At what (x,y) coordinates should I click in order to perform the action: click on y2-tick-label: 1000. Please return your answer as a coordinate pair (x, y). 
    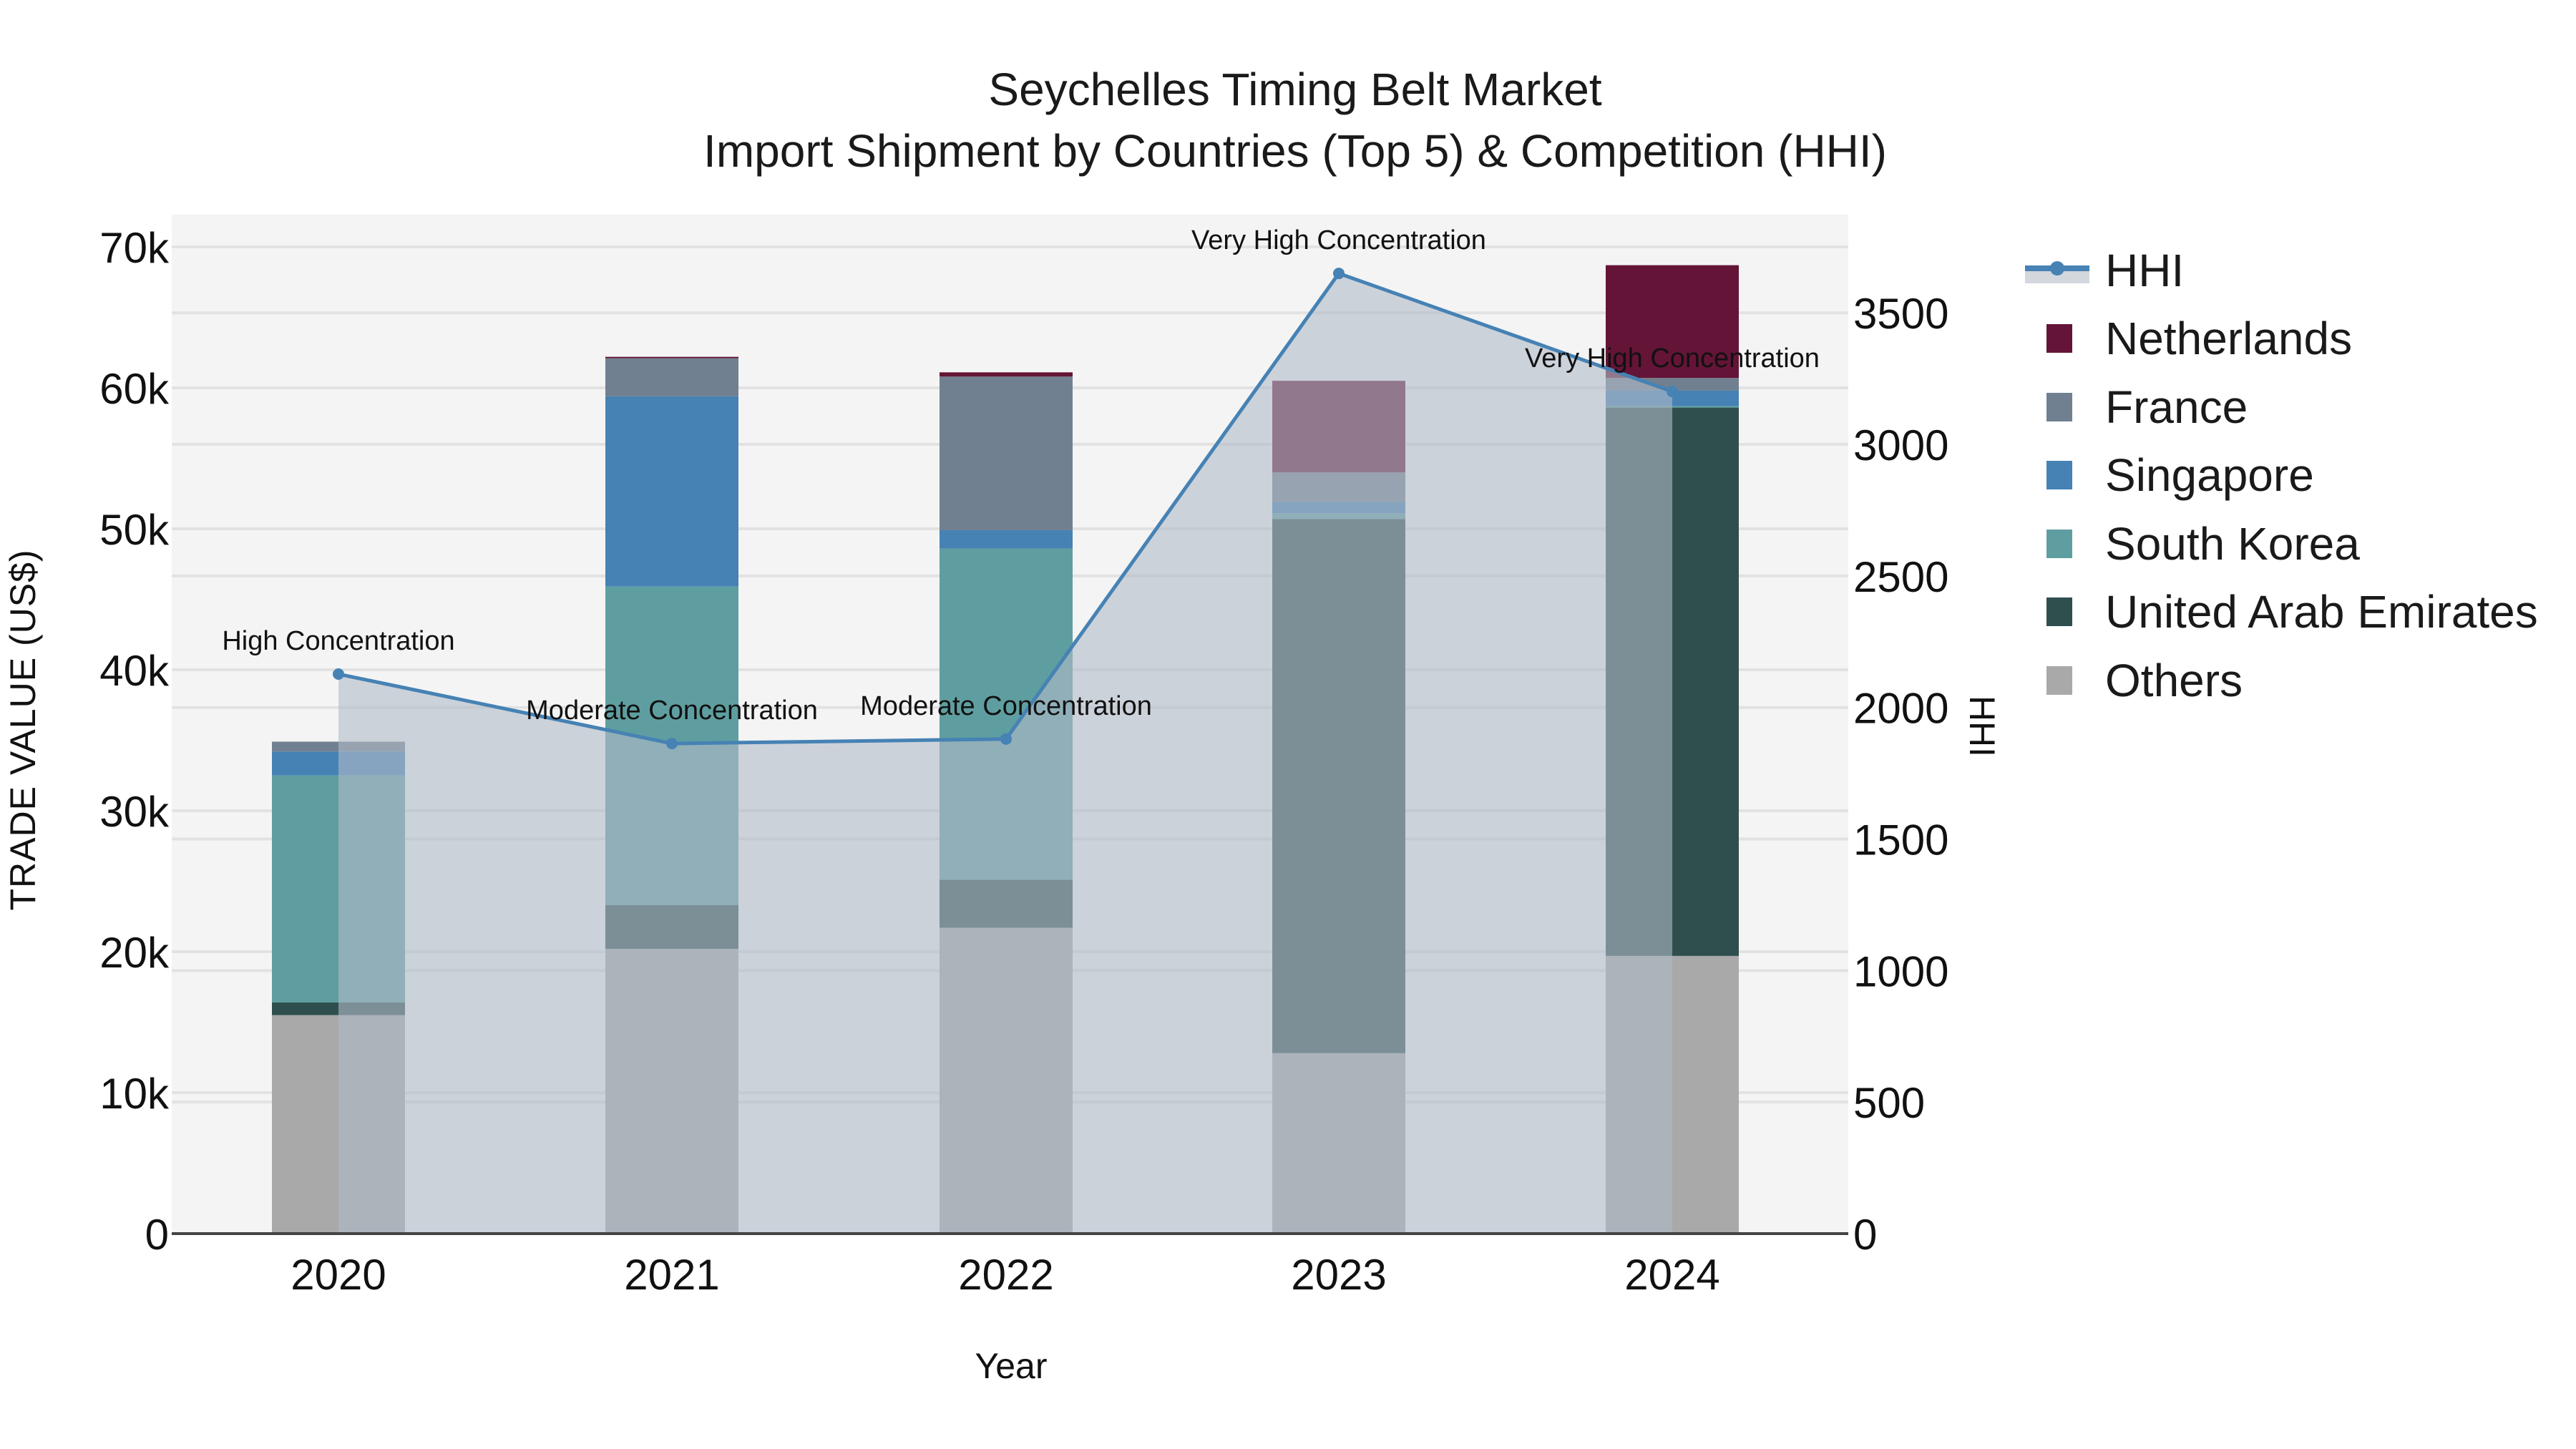
    Looking at the image, I should click on (1900, 971).